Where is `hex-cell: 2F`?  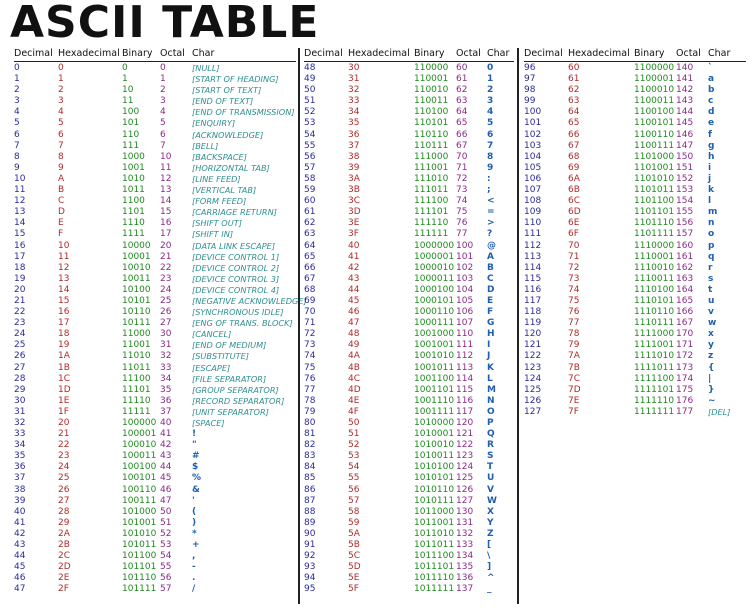
hex-cell: 2F is located at coordinates (63, 589).